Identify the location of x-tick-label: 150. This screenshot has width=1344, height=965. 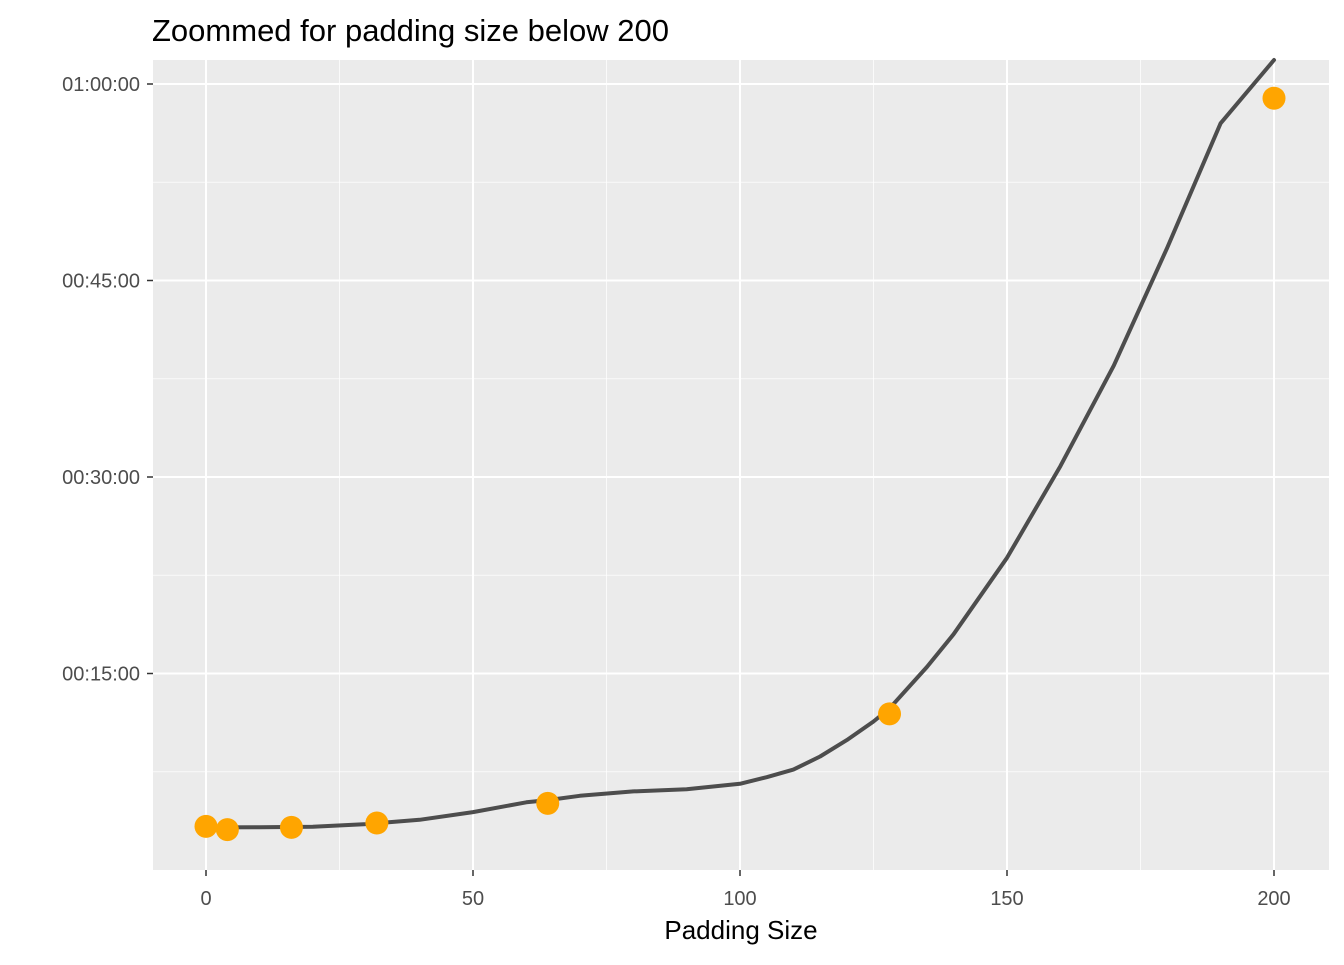
(1006, 899).